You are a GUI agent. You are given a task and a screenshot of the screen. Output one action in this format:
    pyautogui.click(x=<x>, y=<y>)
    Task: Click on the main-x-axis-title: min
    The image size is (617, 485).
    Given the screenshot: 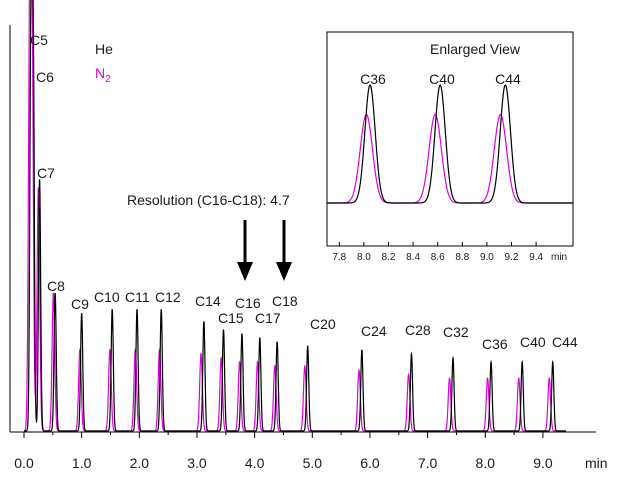 What is the action you would take?
    pyautogui.click(x=596, y=463)
    